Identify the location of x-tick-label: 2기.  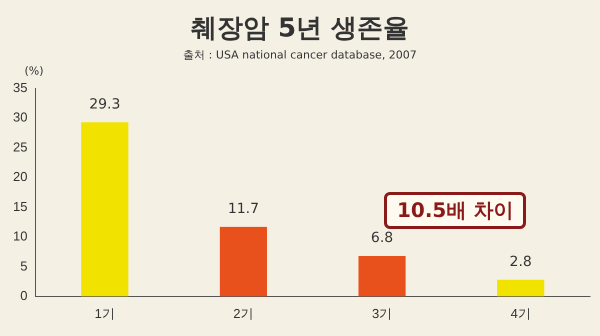
(243, 313).